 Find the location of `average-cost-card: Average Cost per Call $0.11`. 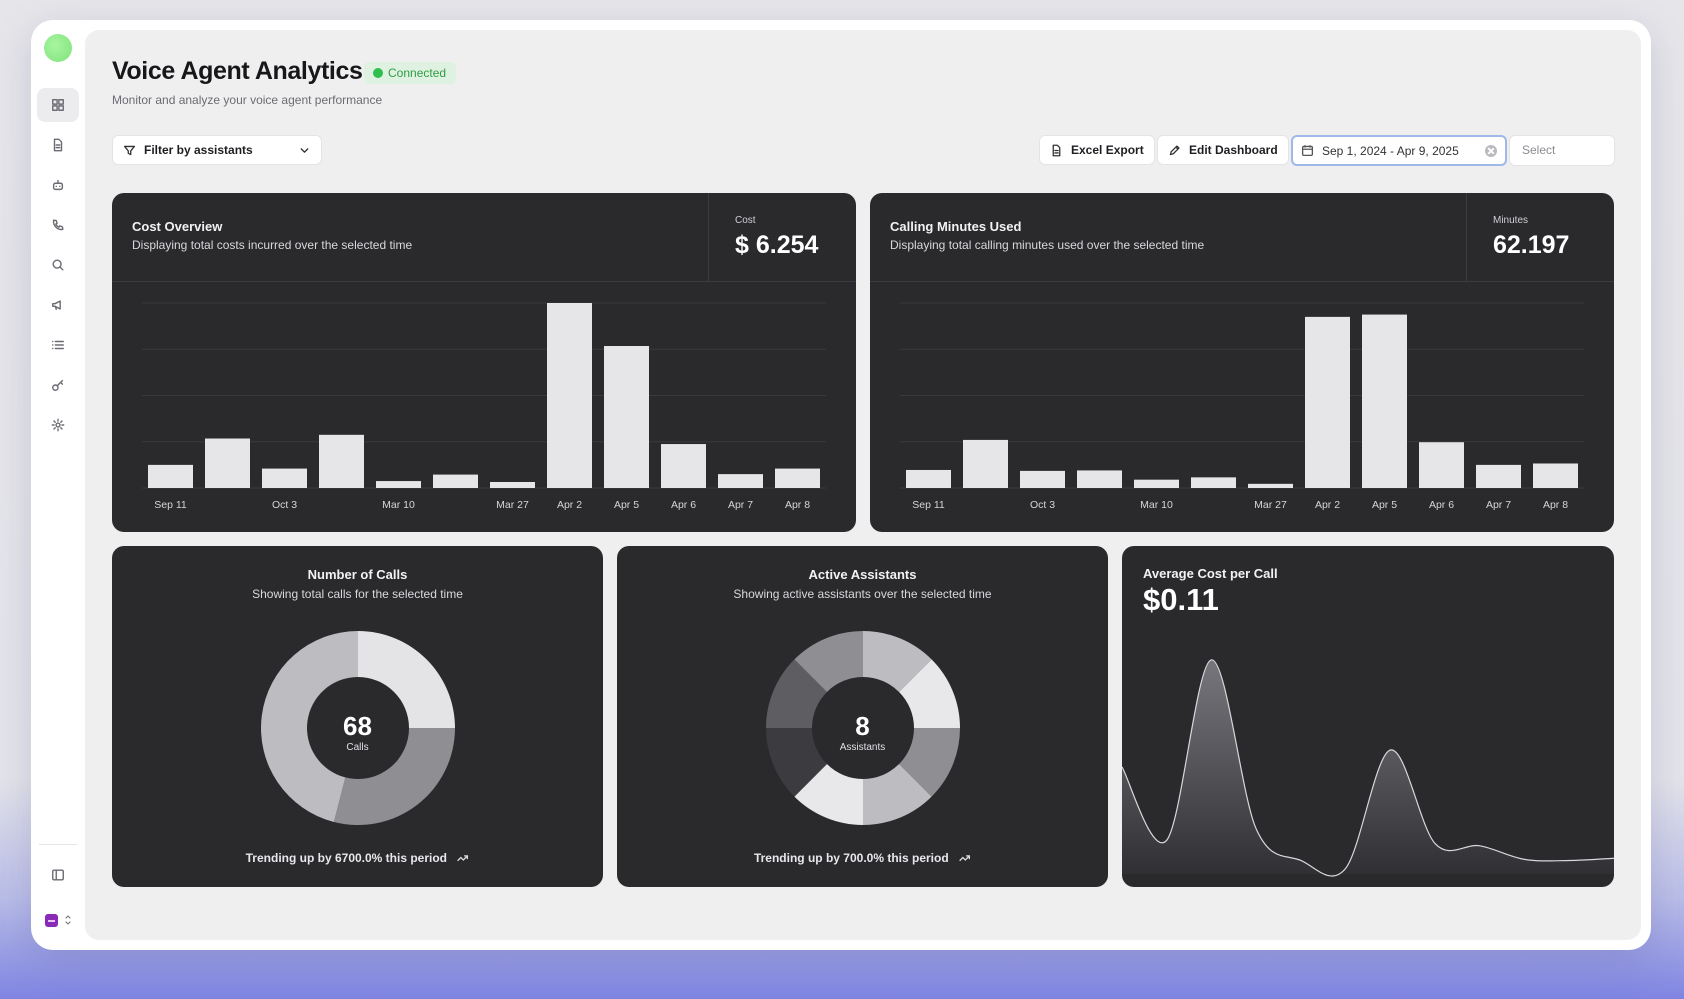

average-cost-card: Average Cost per Call $0.11 is located at coordinates (1368, 716).